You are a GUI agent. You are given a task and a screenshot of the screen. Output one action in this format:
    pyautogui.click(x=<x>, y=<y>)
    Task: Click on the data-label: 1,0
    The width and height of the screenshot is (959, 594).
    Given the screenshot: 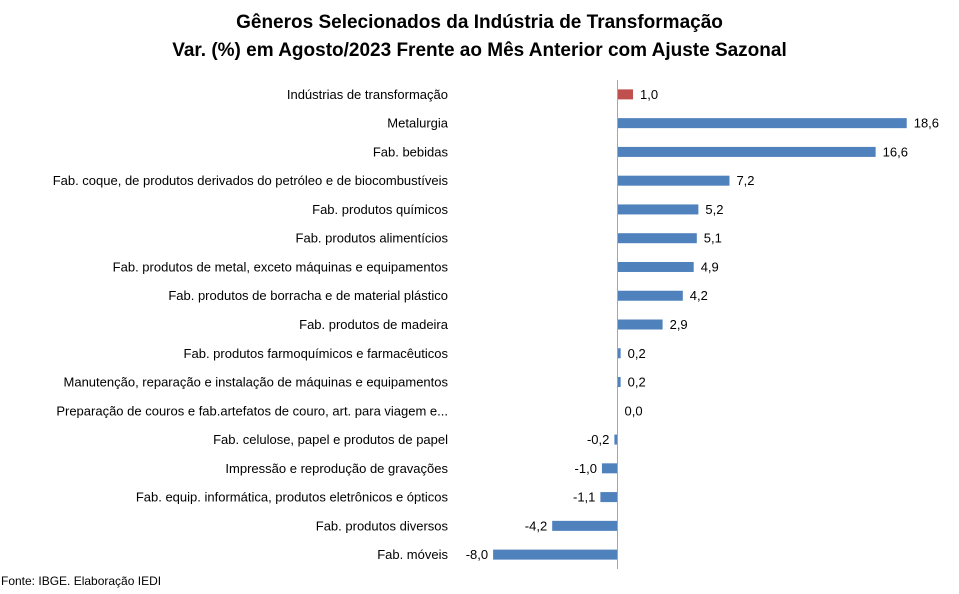 What is the action you would take?
    pyautogui.click(x=649, y=94)
    